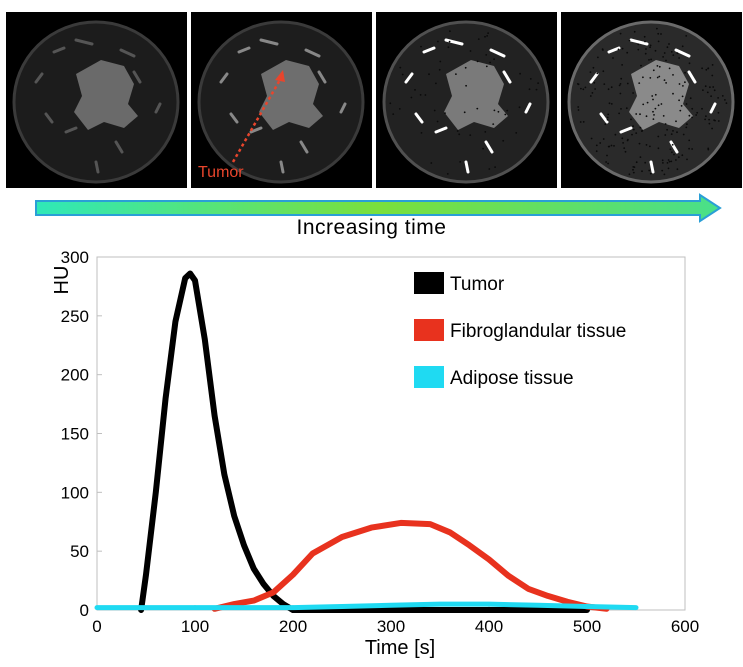  Describe the element at coordinates (75, 492) in the screenshot. I see `y-tick-label: 100` at that location.